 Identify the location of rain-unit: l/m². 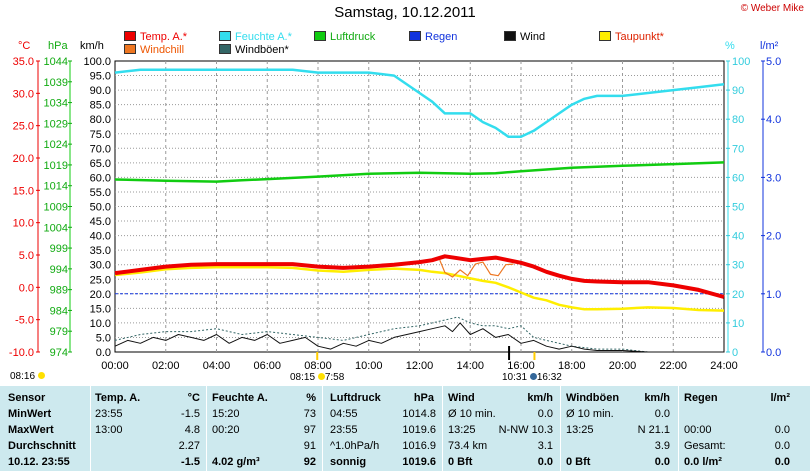
(769, 46).